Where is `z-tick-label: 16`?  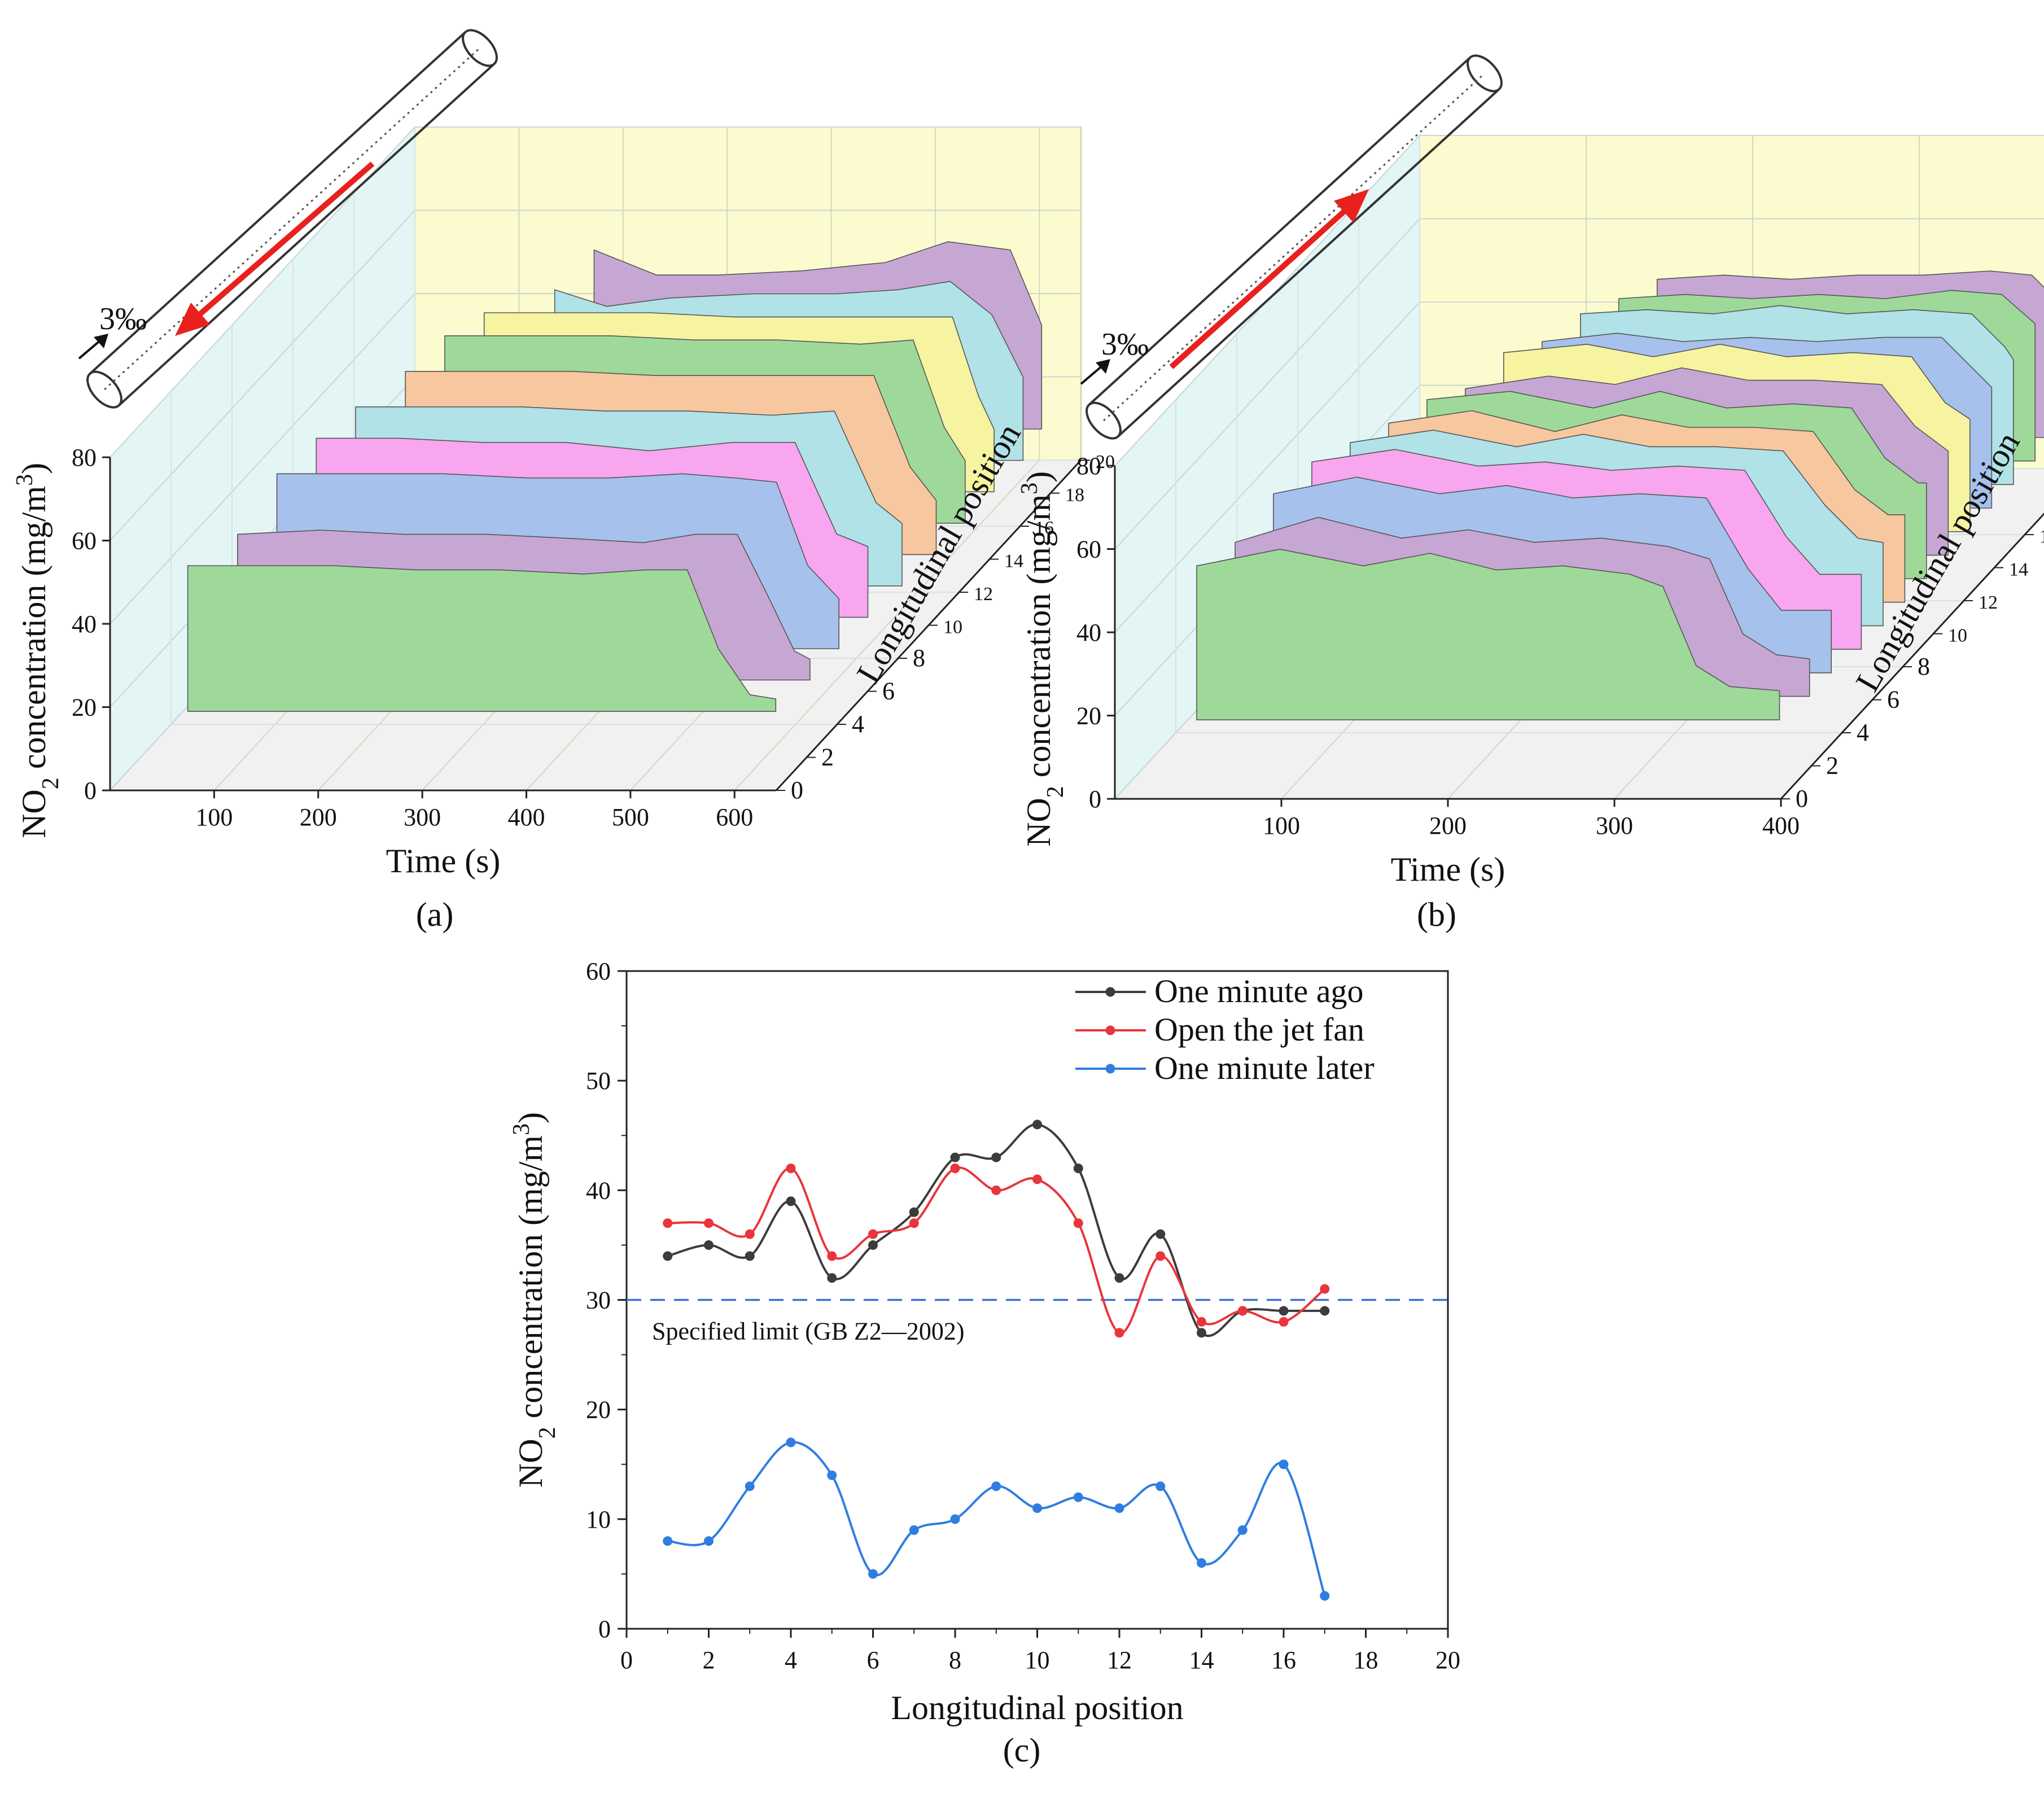
z-tick-label: 16 is located at coordinates (2042, 536).